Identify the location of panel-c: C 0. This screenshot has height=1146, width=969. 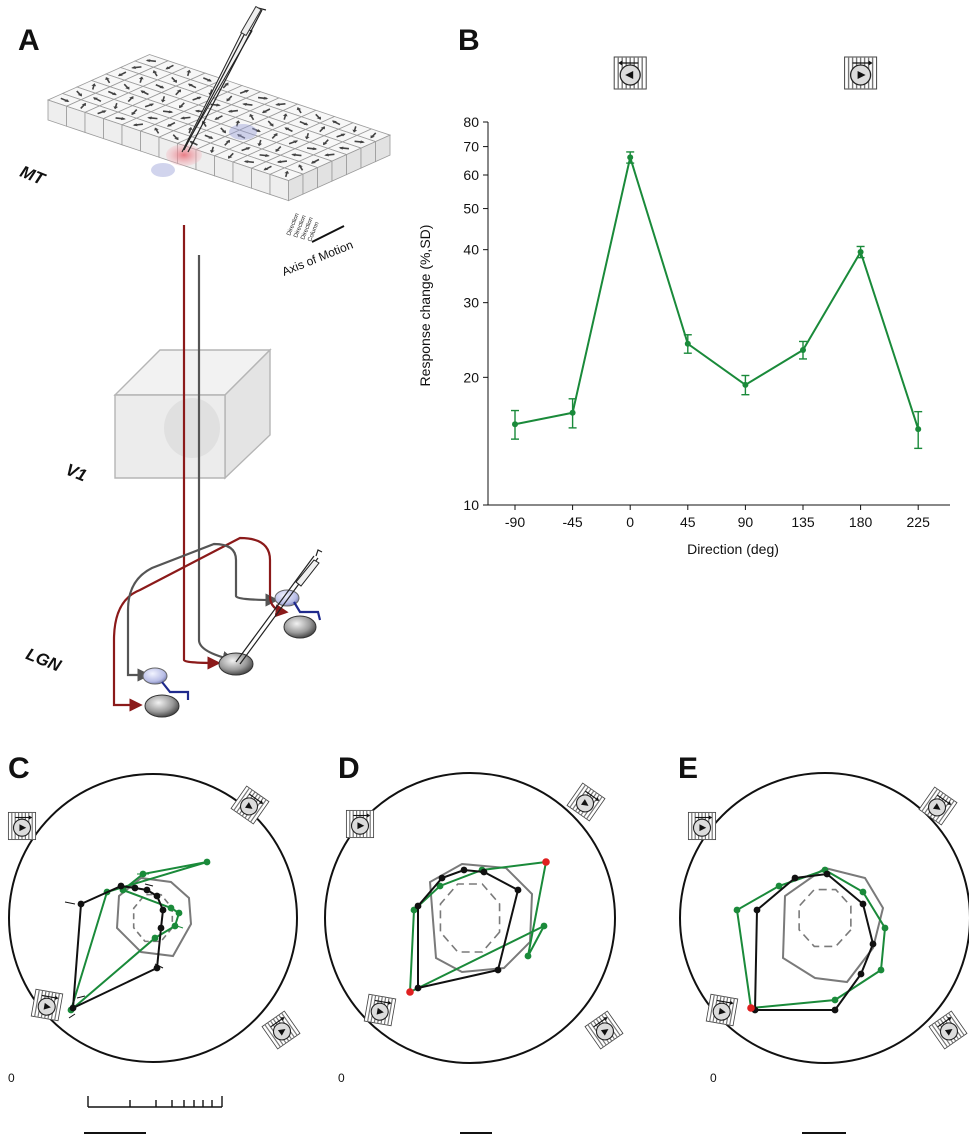
(154, 943).